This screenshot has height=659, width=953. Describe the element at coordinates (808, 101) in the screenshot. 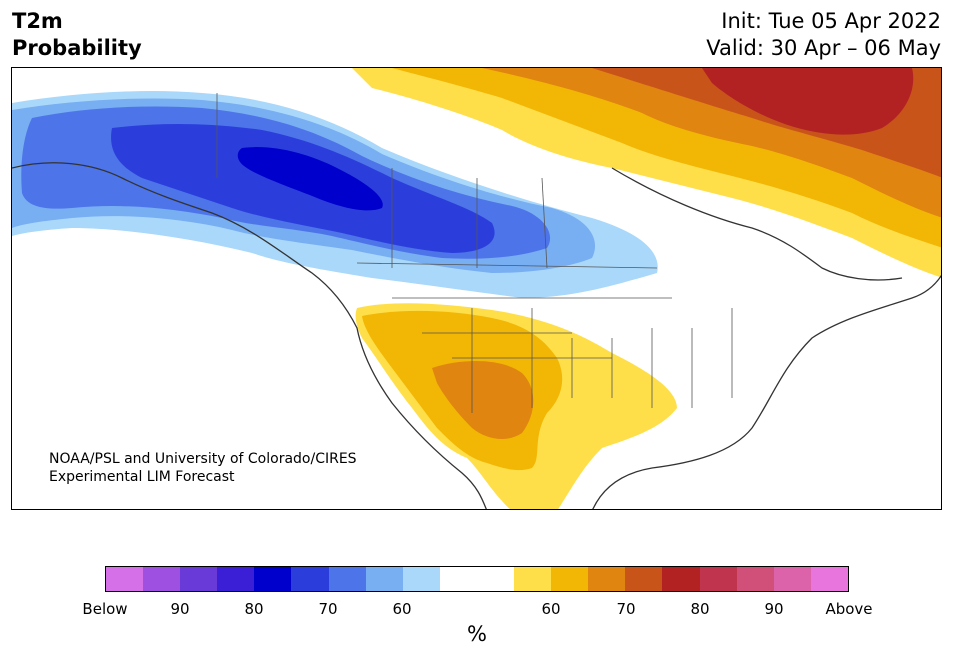

I see `warm-80-region` at that location.